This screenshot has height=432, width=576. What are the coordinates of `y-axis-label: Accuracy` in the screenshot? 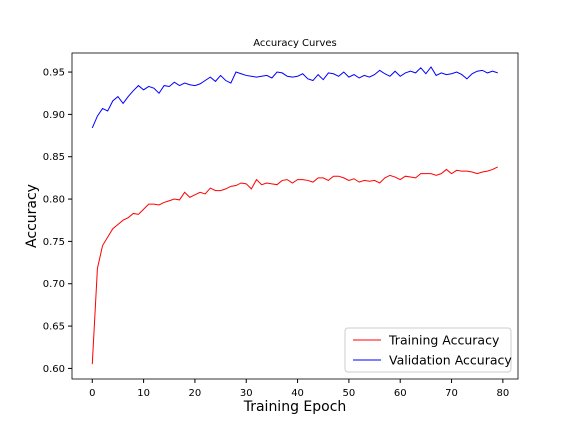 It's located at (32, 216).